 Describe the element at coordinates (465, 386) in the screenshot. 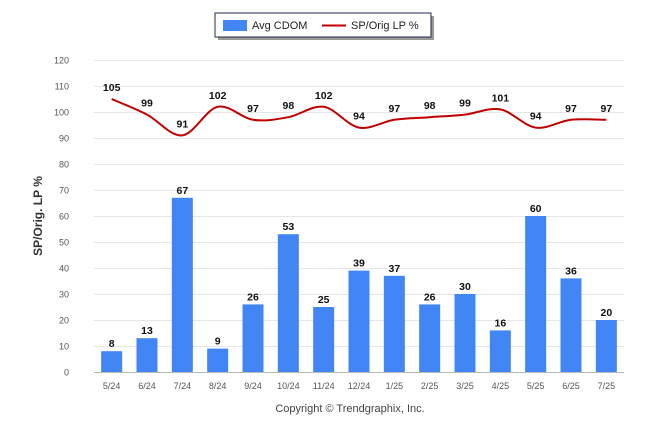

I see `x-tick-label: 3/25` at that location.